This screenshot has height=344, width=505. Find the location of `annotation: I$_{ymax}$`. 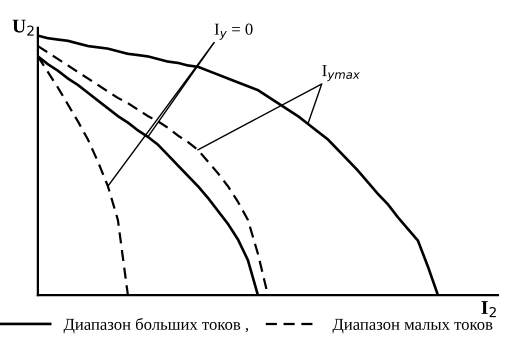

annotation: I$_{ymax}$ is located at coordinates (341, 73).